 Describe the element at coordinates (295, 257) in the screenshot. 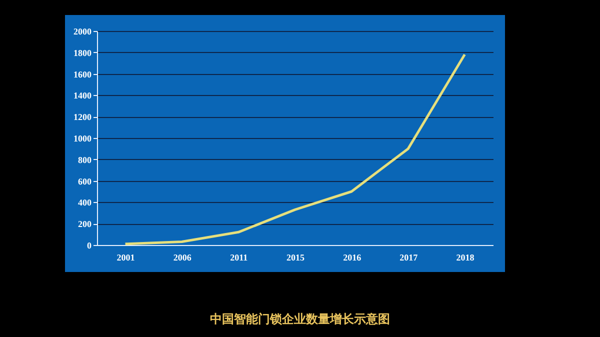

I see `x-tick-label: 2015` at that location.